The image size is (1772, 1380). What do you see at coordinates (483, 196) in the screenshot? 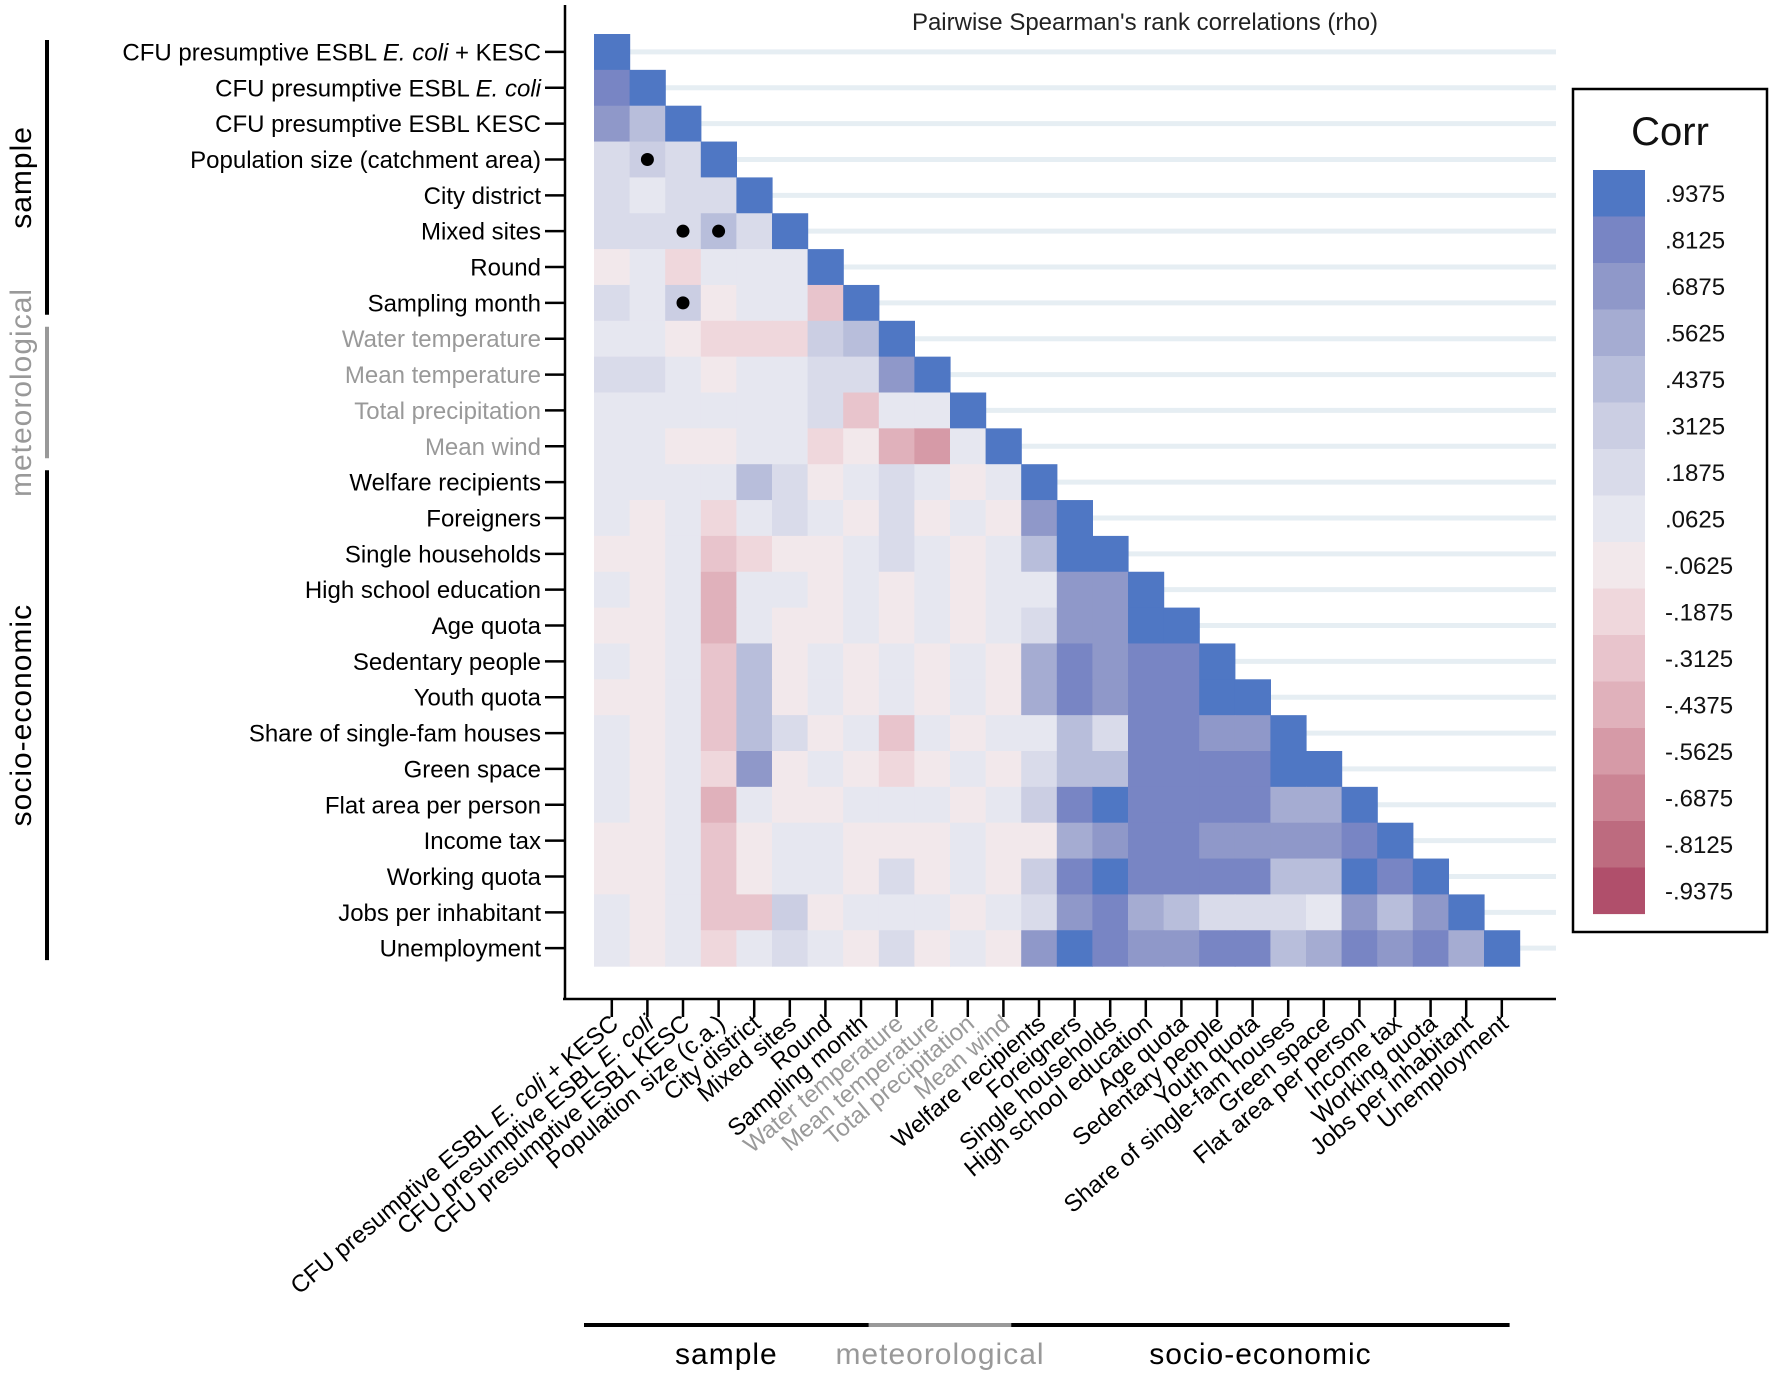
I see `y-label-city-district: City district` at bounding box center [483, 196].